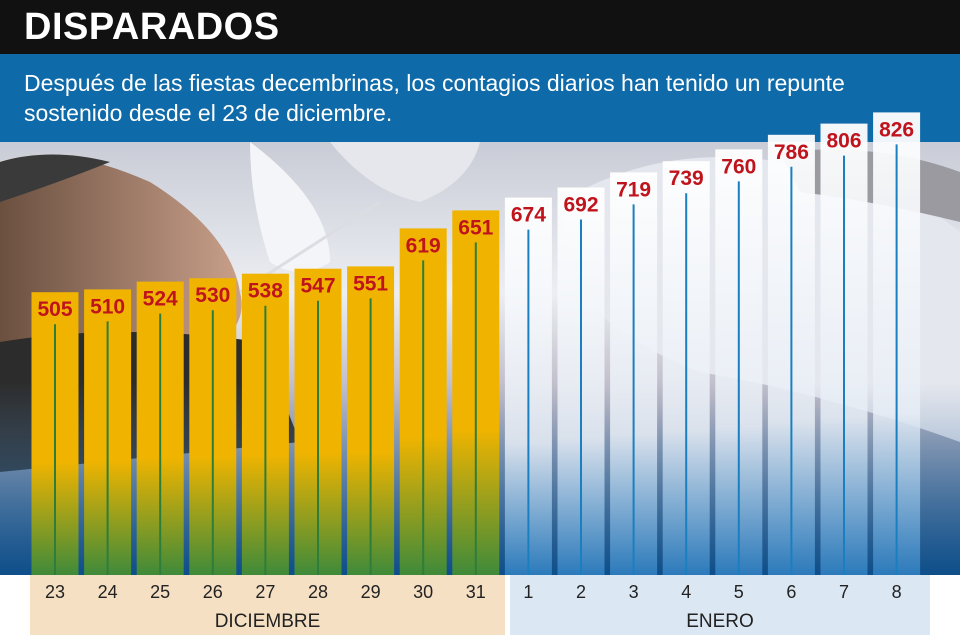 Image resolution: width=960 pixels, height=640 pixels. I want to click on value-label-28: 547, so click(317, 286).